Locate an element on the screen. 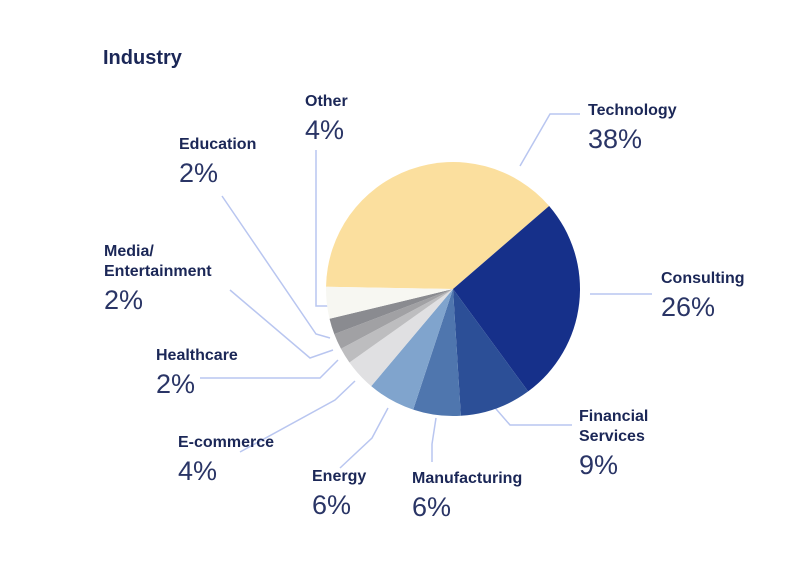  slice-label: Education is located at coordinates (218, 144).